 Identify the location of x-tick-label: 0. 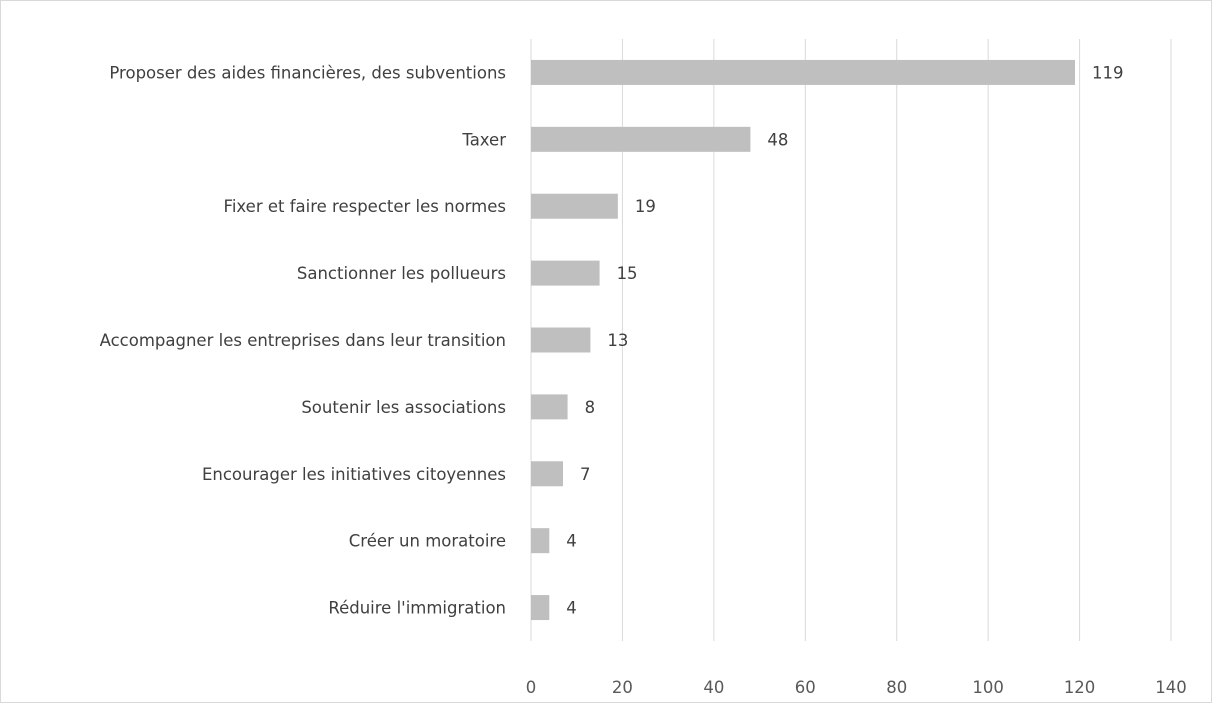
(531, 687).